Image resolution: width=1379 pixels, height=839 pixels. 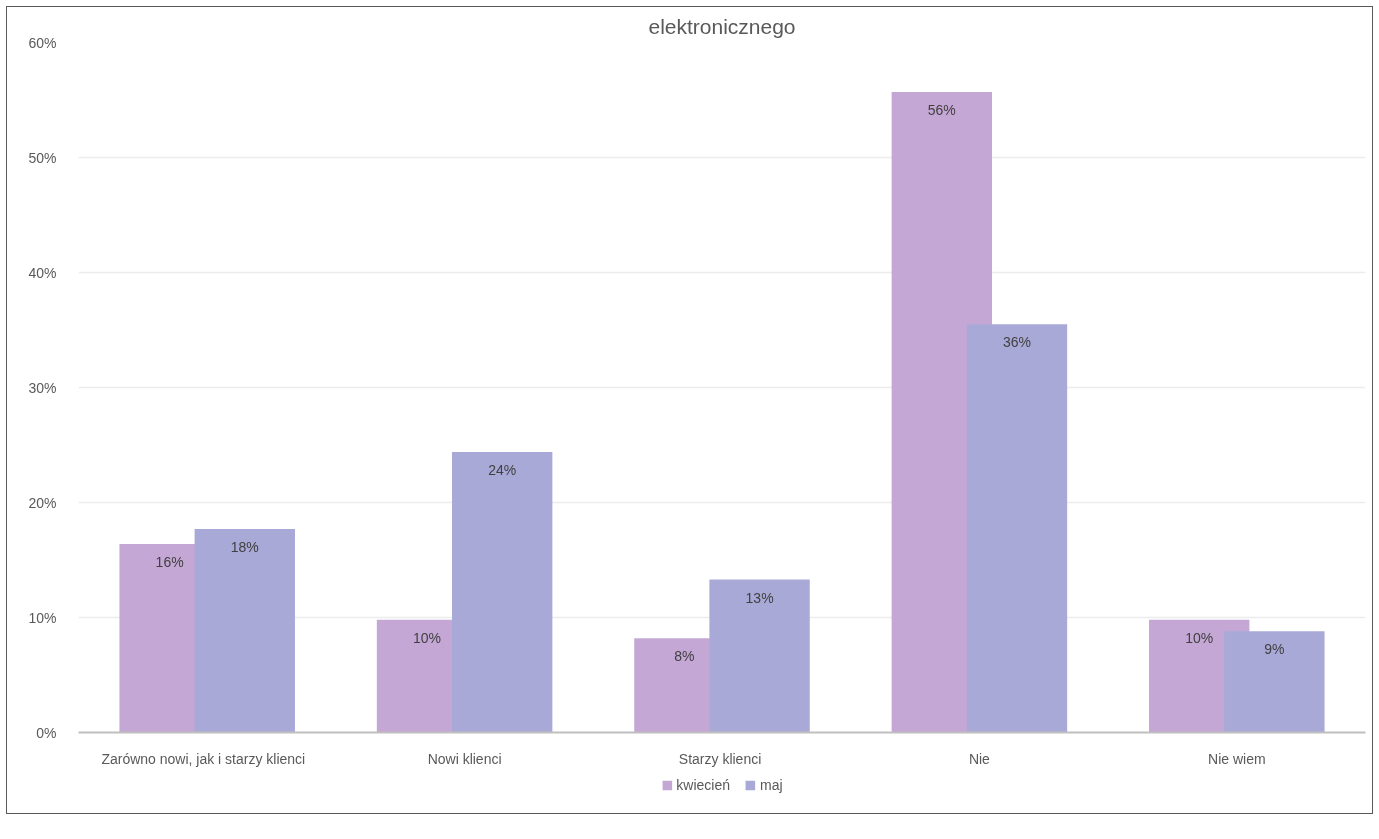 What do you see at coordinates (722, 26) in the screenshot?
I see `chart-title: elektronicznego` at bounding box center [722, 26].